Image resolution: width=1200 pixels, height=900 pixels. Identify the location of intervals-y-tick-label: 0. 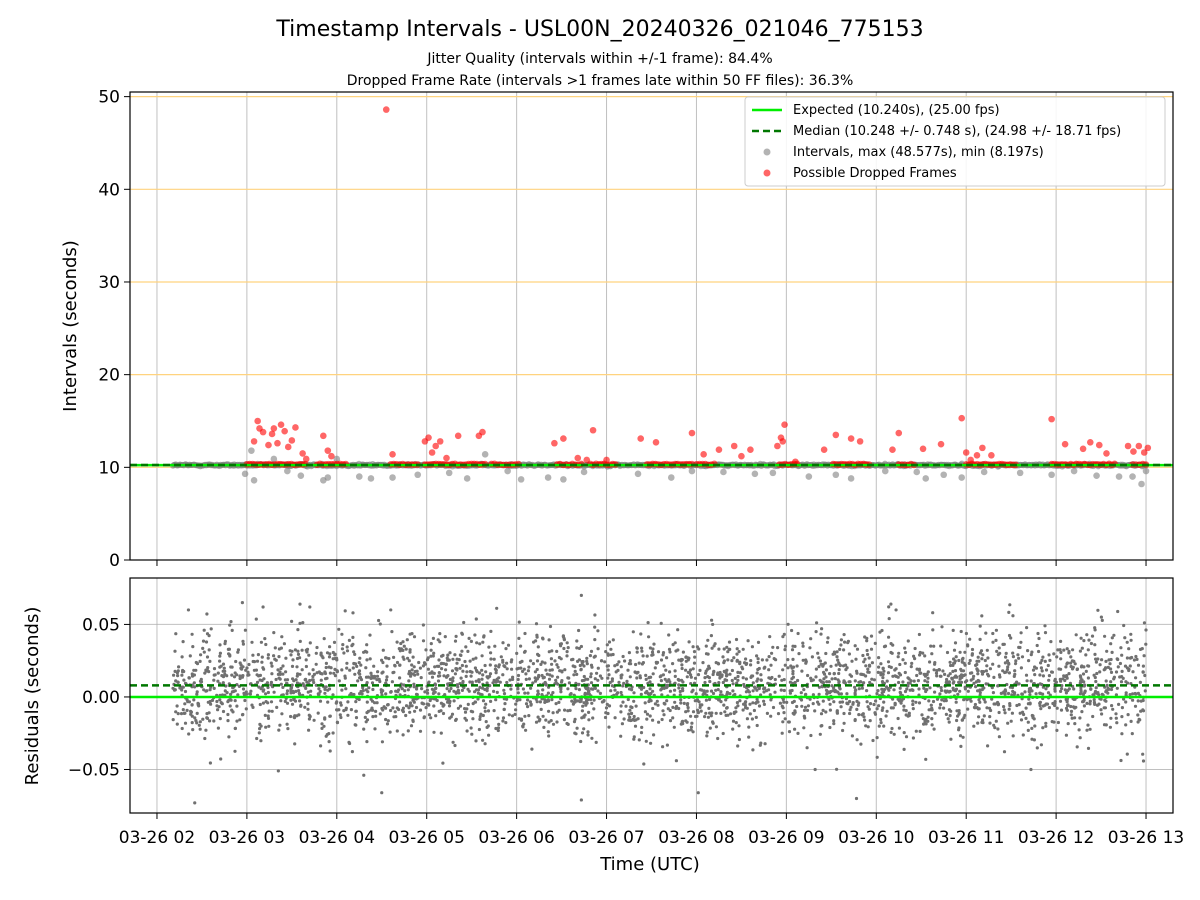
(114, 561).